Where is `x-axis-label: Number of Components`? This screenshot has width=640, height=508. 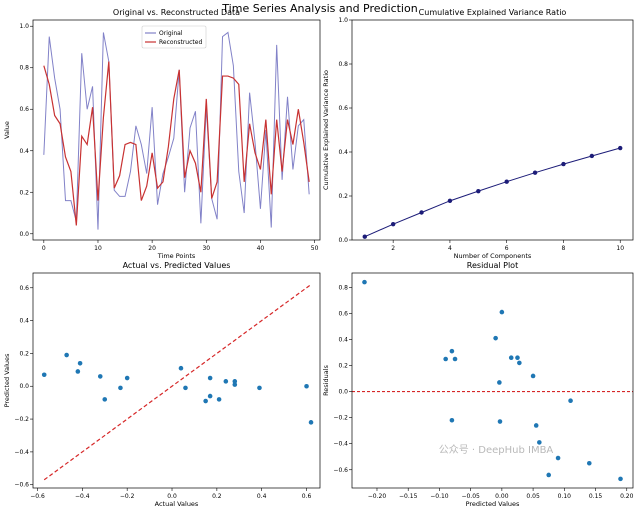 x-axis-label: Number of Components is located at coordinates (493, 256).